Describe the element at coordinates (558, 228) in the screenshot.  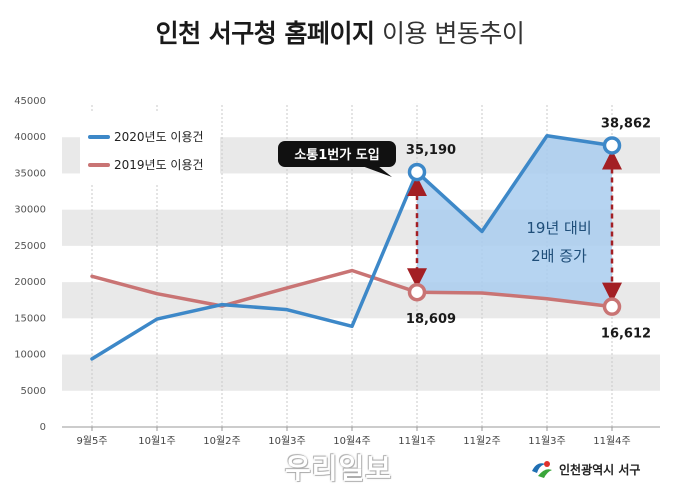
I see `growth-annotation-line1: 19년 대비` at that location.